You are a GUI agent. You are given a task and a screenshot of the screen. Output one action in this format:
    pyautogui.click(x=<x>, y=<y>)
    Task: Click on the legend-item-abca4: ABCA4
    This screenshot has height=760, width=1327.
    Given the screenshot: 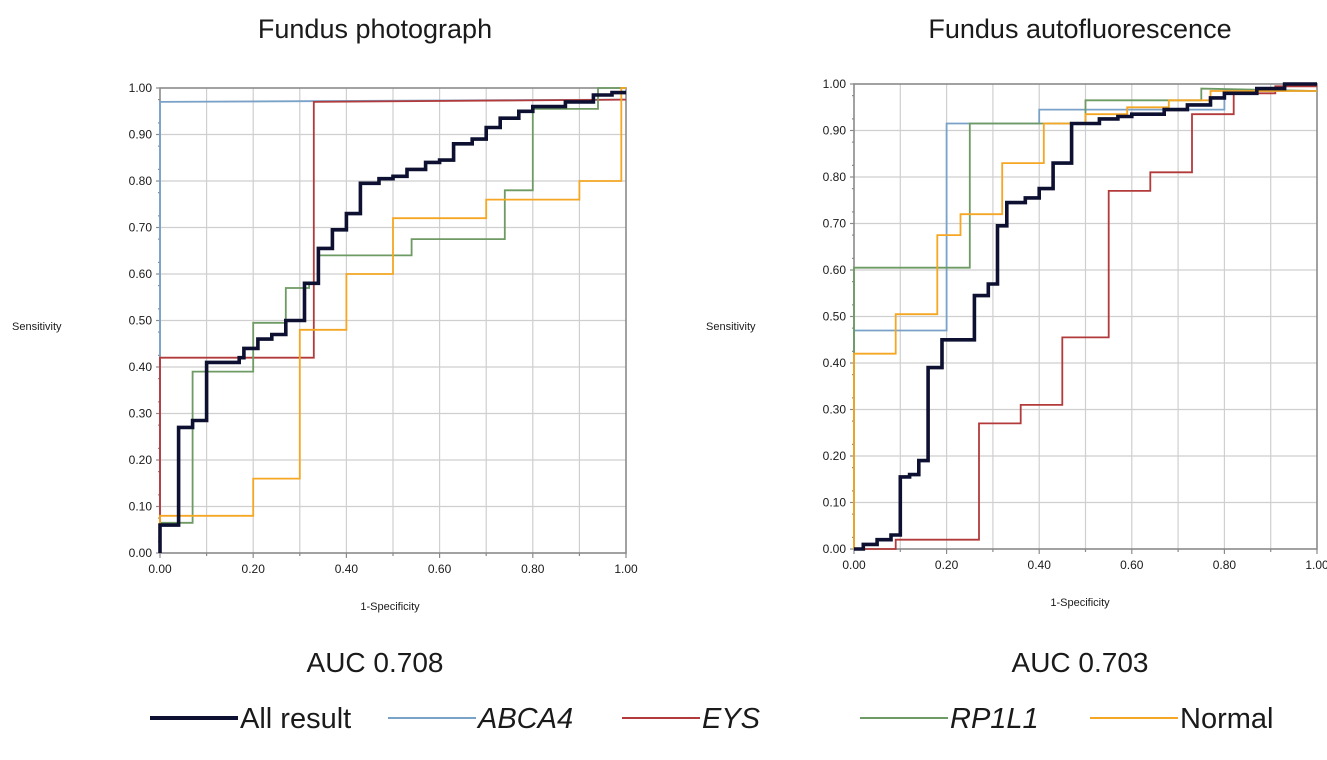 What is the action you would take?
    pyautogui.click(x=480, y=719)
    